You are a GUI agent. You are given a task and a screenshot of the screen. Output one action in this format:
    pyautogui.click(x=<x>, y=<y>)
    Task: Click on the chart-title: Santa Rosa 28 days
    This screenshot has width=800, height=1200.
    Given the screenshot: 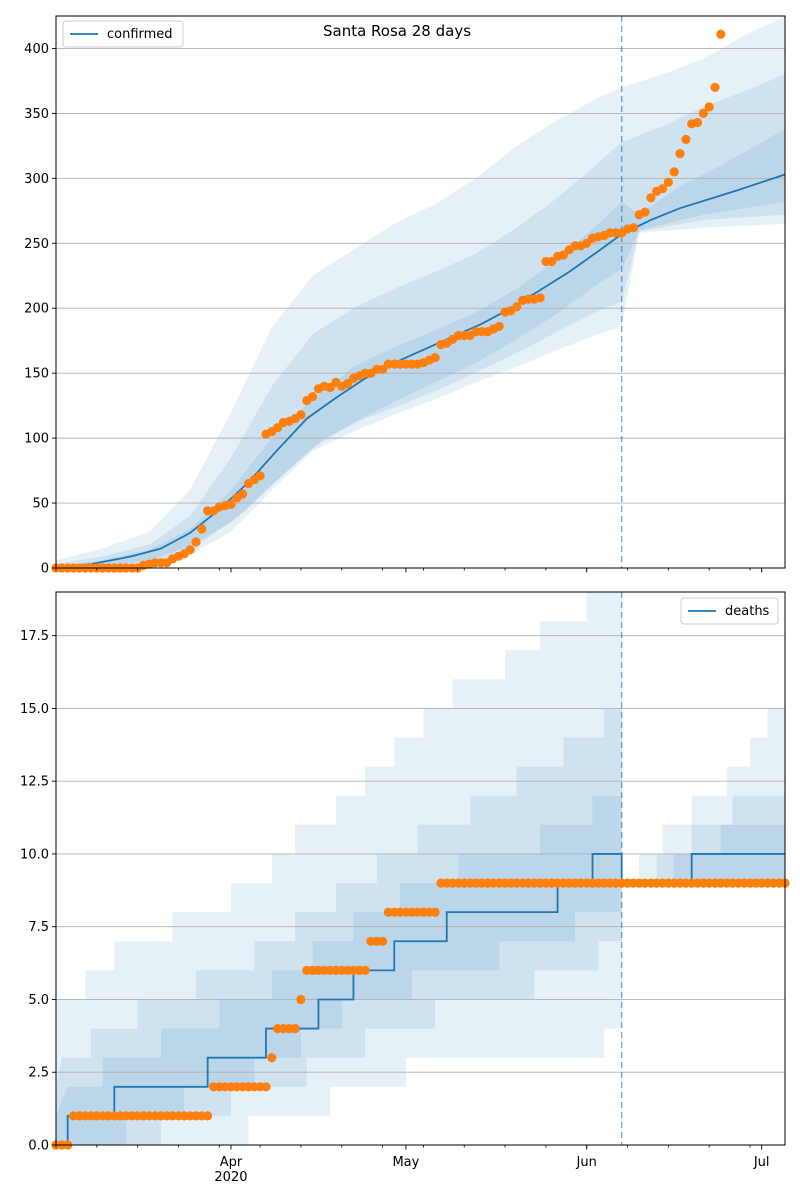 What is the action you would take?
    pyautogui.click(x=397, y=31)
    